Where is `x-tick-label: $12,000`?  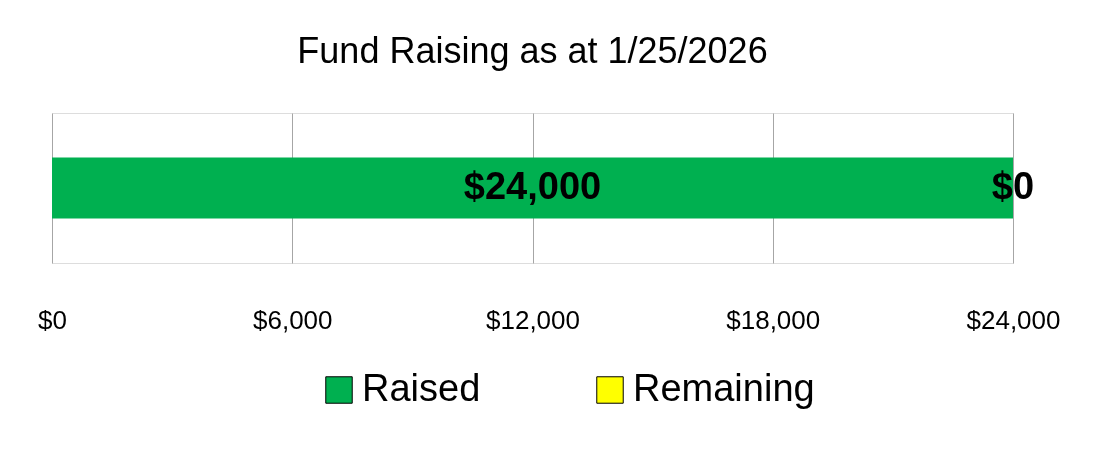 x-tick-label: $12,000 is located at coordinates (533, 319).